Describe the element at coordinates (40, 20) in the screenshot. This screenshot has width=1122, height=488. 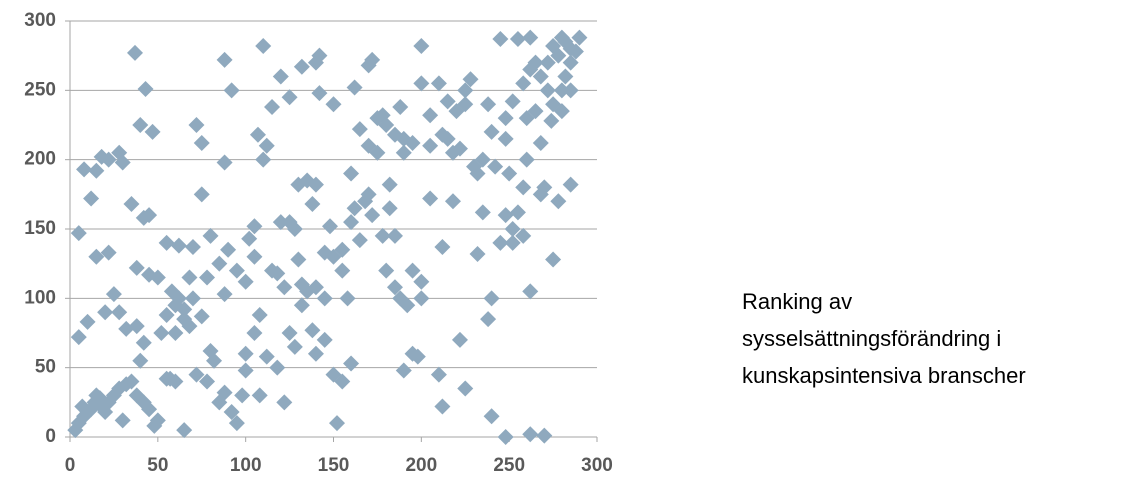
I see `y-tick-label: 300` at that location.